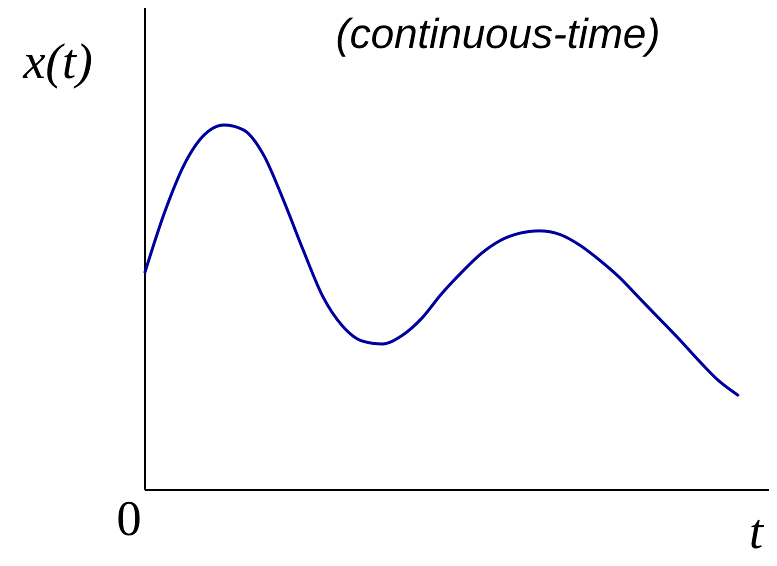  I want to click on y-axis-title: x(t), so click(57, 61).